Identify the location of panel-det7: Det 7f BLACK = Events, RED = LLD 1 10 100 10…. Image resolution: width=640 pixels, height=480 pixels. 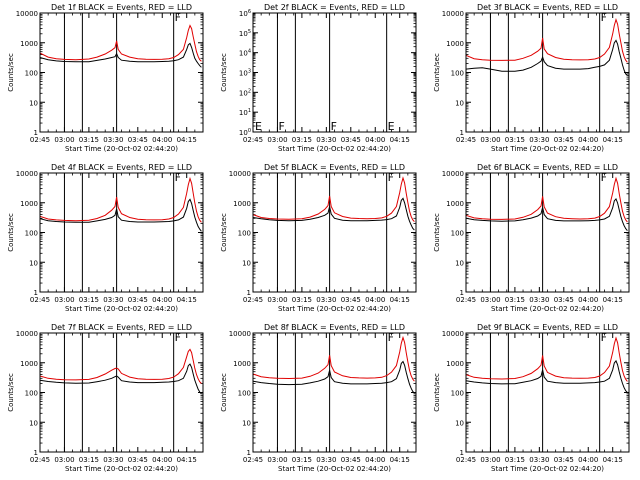
(105, 398).